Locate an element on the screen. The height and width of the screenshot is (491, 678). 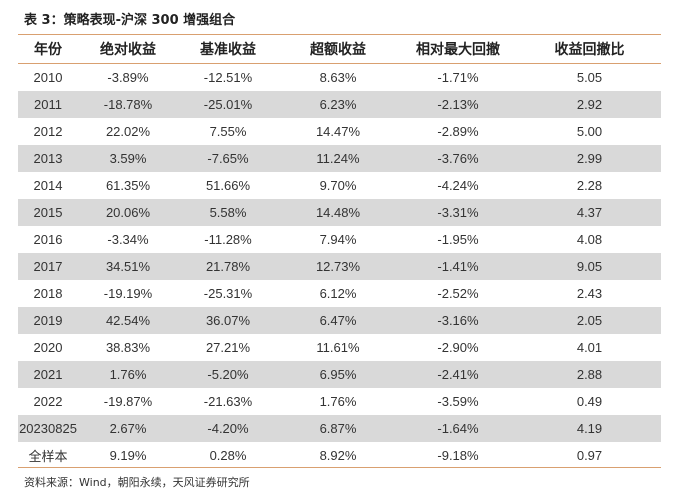
cell-year: 2016 is located at coordinates (48, 239).